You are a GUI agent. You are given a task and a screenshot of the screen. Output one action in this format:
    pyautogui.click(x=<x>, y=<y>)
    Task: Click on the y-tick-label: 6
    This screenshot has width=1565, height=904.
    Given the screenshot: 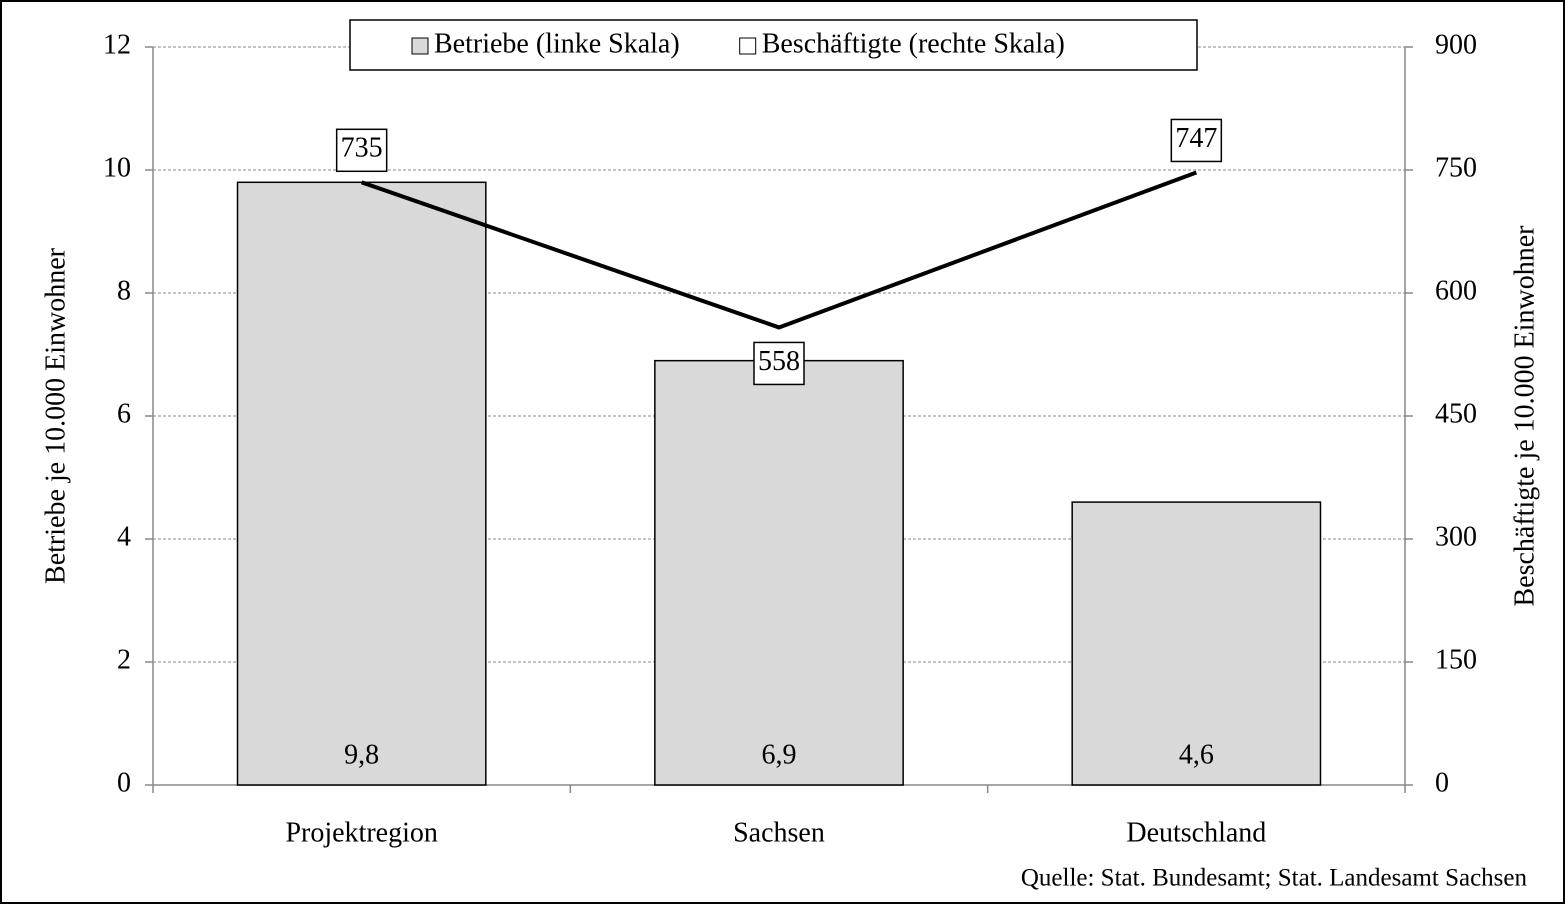 What is the action you would take?
    pyautogui.click(x=124, y=413)
    